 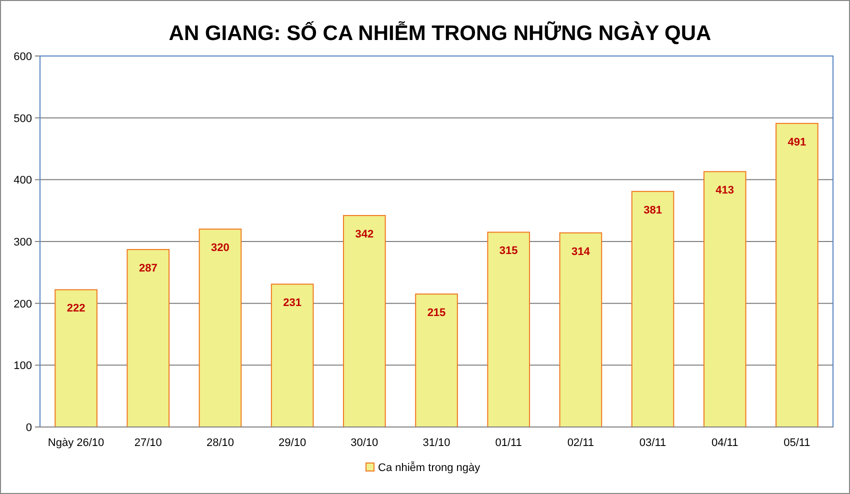 What do you see at coordinates (364, 443) in the screenshot?
I see `x-tick-label: 30/10` at bounding box center [364, 443].